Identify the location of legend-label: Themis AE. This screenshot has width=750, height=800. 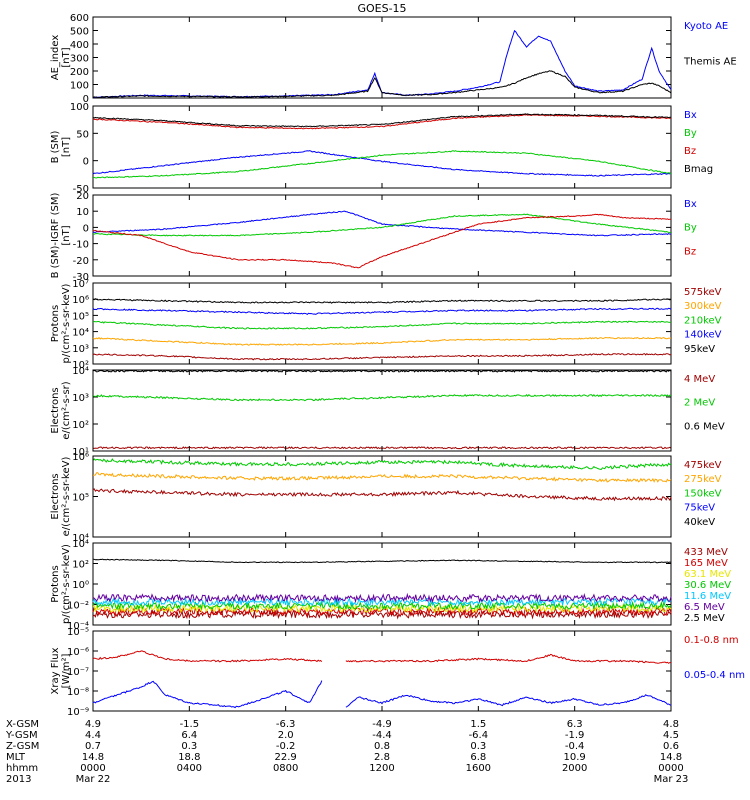
(710, 62).